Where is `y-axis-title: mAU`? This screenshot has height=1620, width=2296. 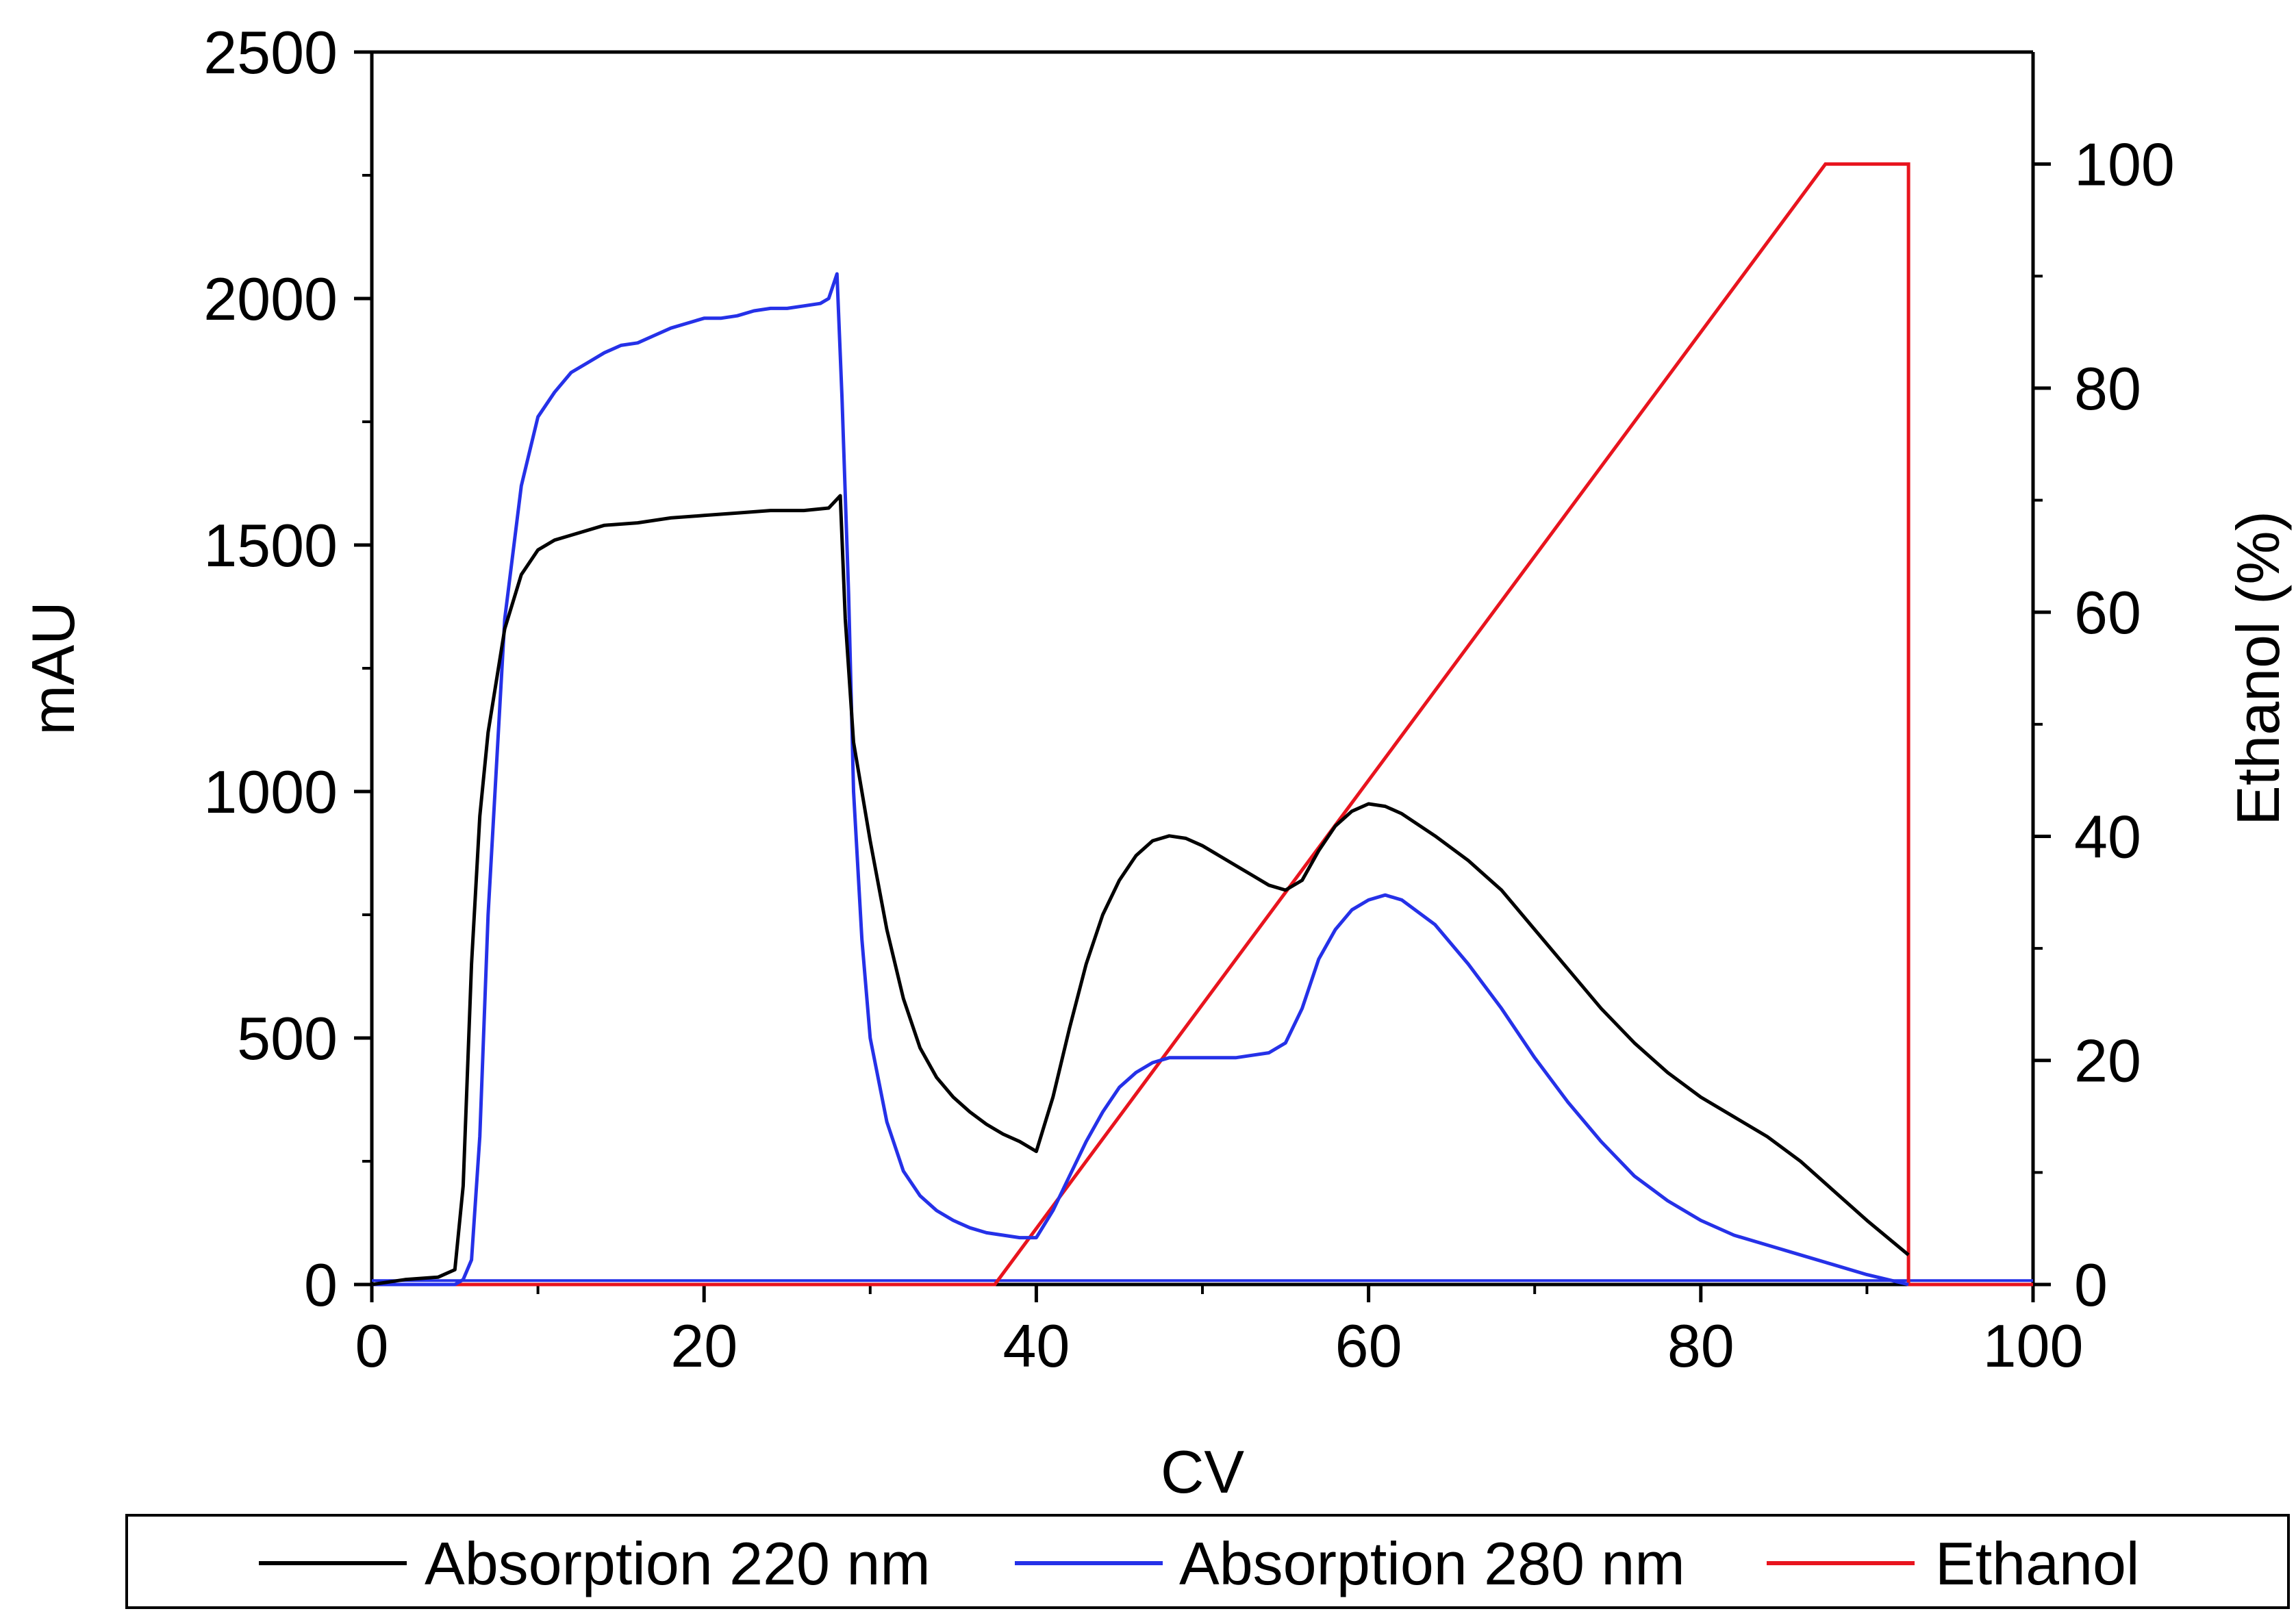 y-axis-title: mAU is located at coordinates (53, 668).